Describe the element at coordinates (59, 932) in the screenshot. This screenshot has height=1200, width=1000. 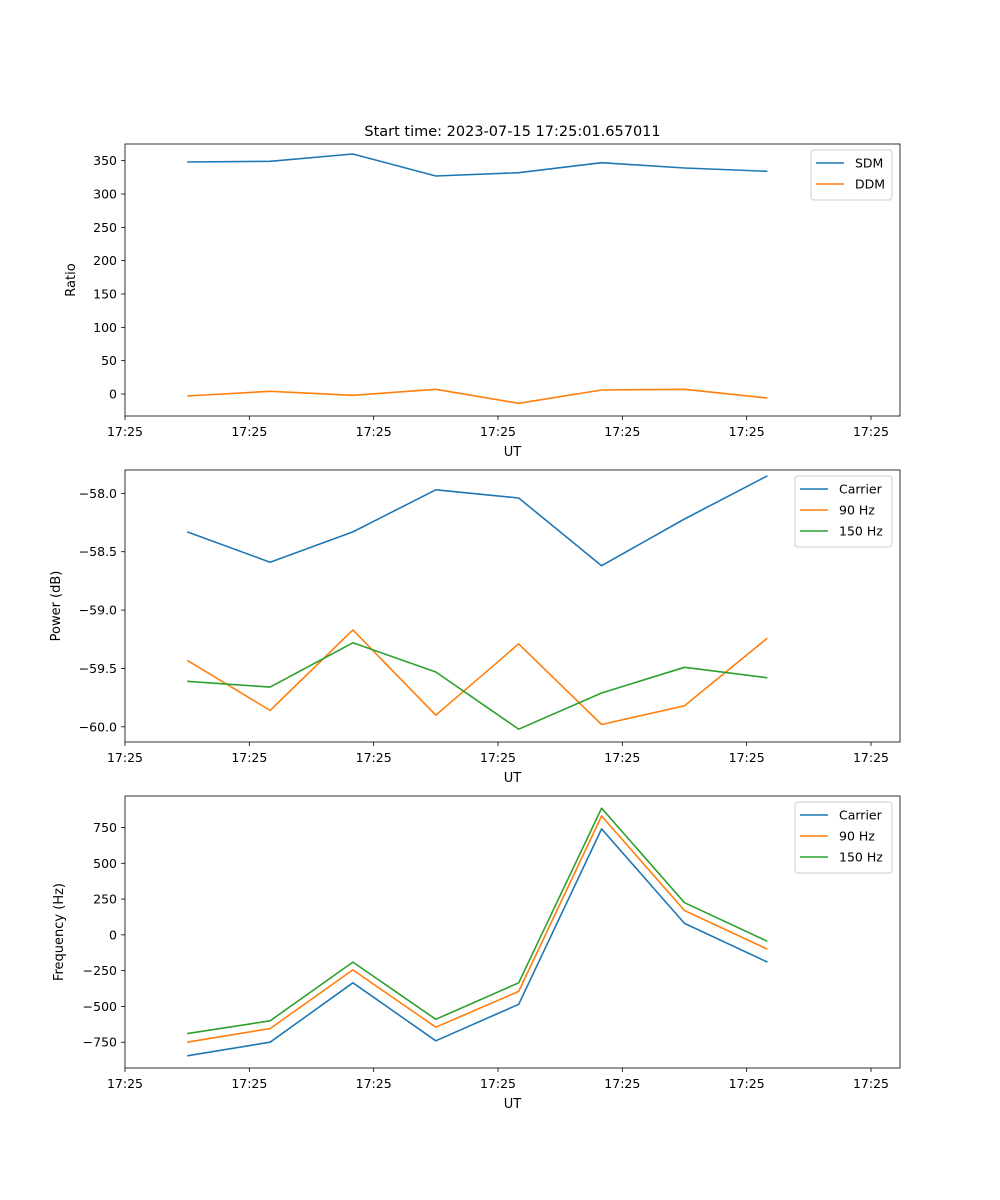
I see `y-axis-label: Frequency (Hz)` at that location.